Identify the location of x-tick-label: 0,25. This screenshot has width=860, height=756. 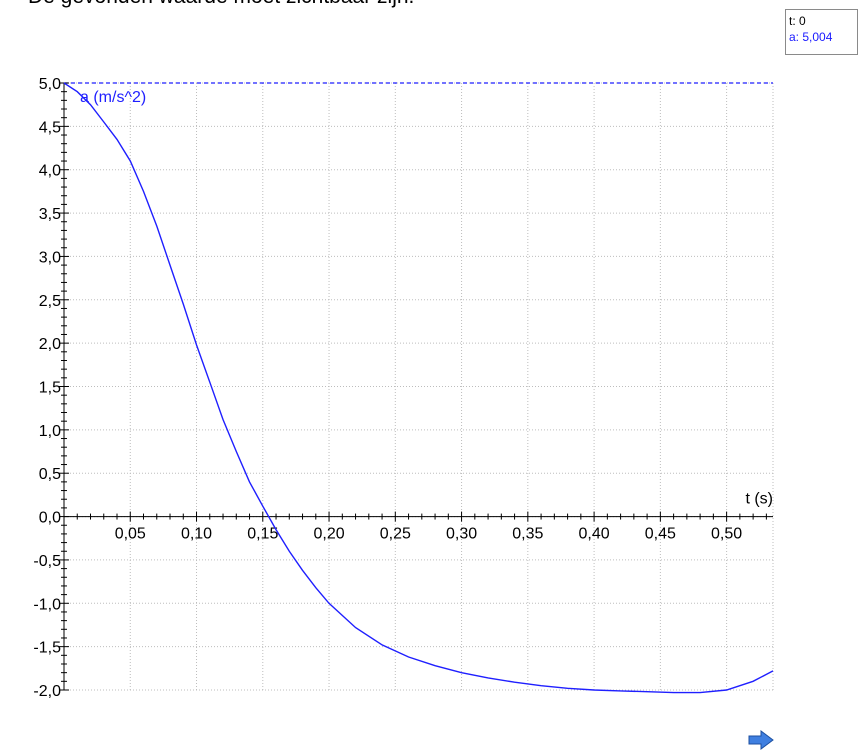
(395, 534).